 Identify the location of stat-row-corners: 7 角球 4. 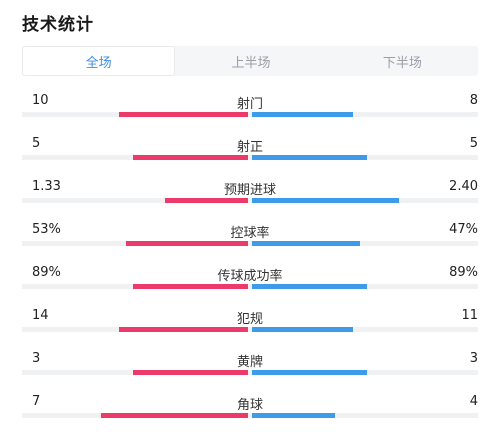
(250, 412).